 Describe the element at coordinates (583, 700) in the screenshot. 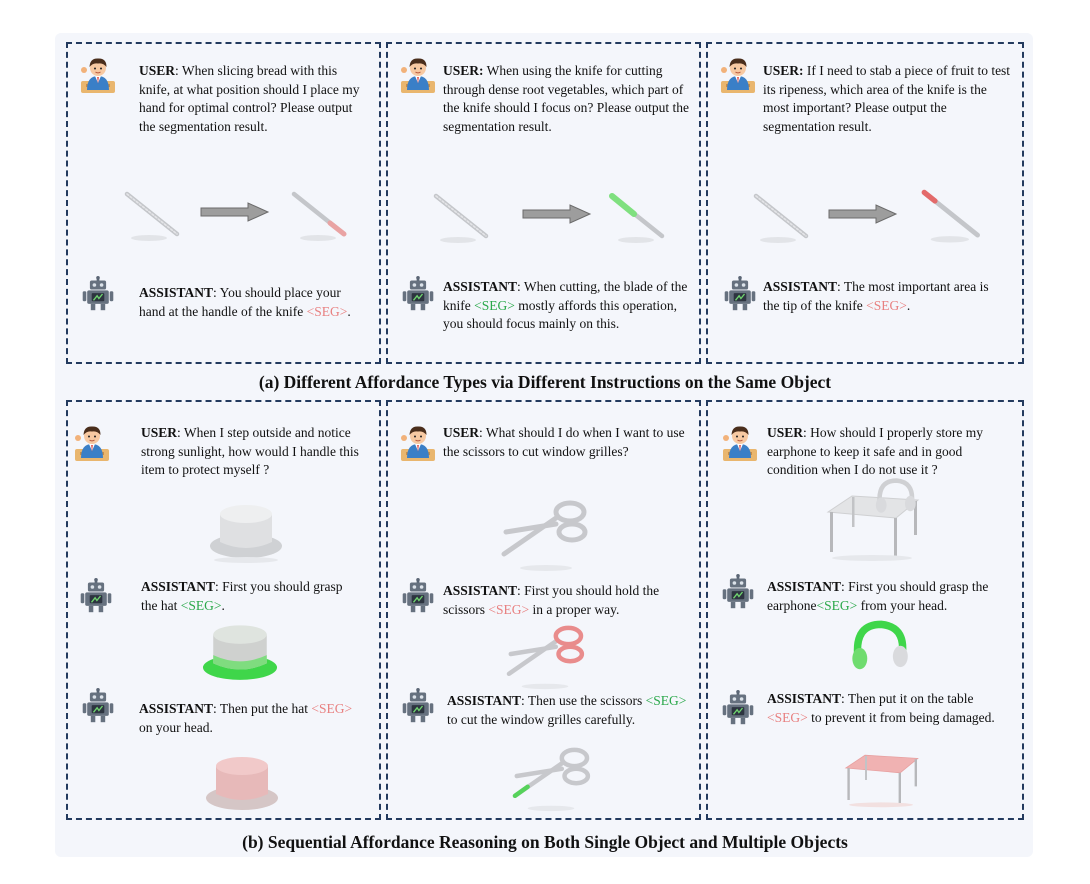

I see `assistant-text: : Then use the scissors` at that location.